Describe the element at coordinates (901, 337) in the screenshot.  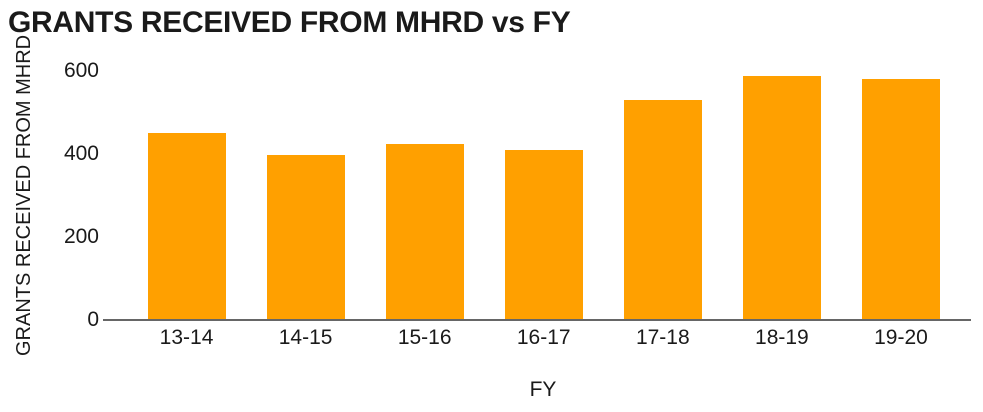
I see `x-tick-label: 19-20` at that location.